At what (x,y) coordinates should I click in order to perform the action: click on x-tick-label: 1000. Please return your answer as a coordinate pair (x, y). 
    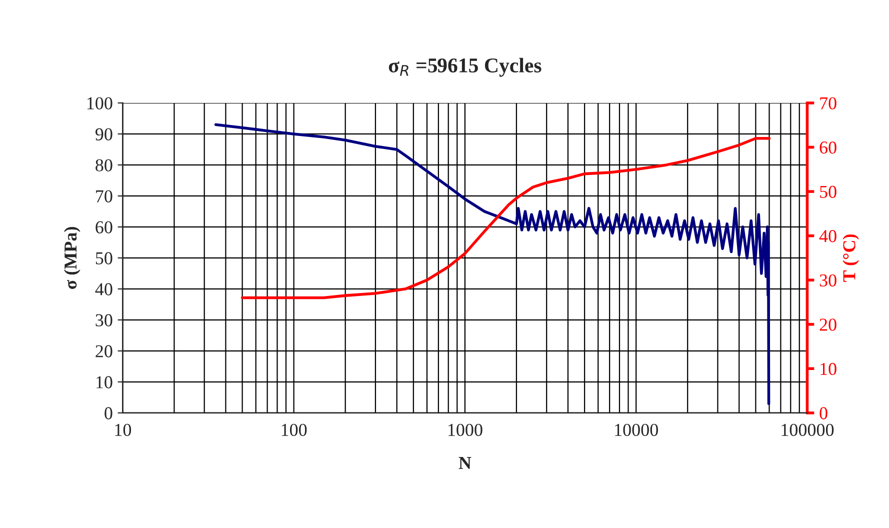
    Looking at the image, I should click on (465, 430).